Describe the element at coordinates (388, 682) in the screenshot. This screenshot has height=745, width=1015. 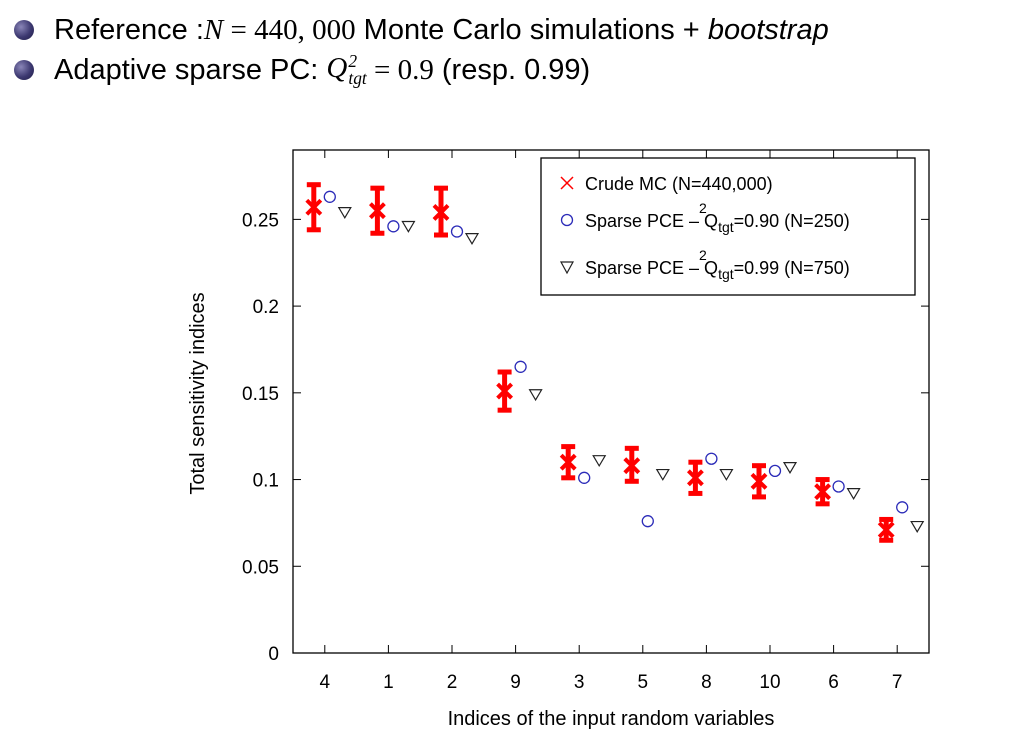
I see `x-tick-label: 1` at that location.